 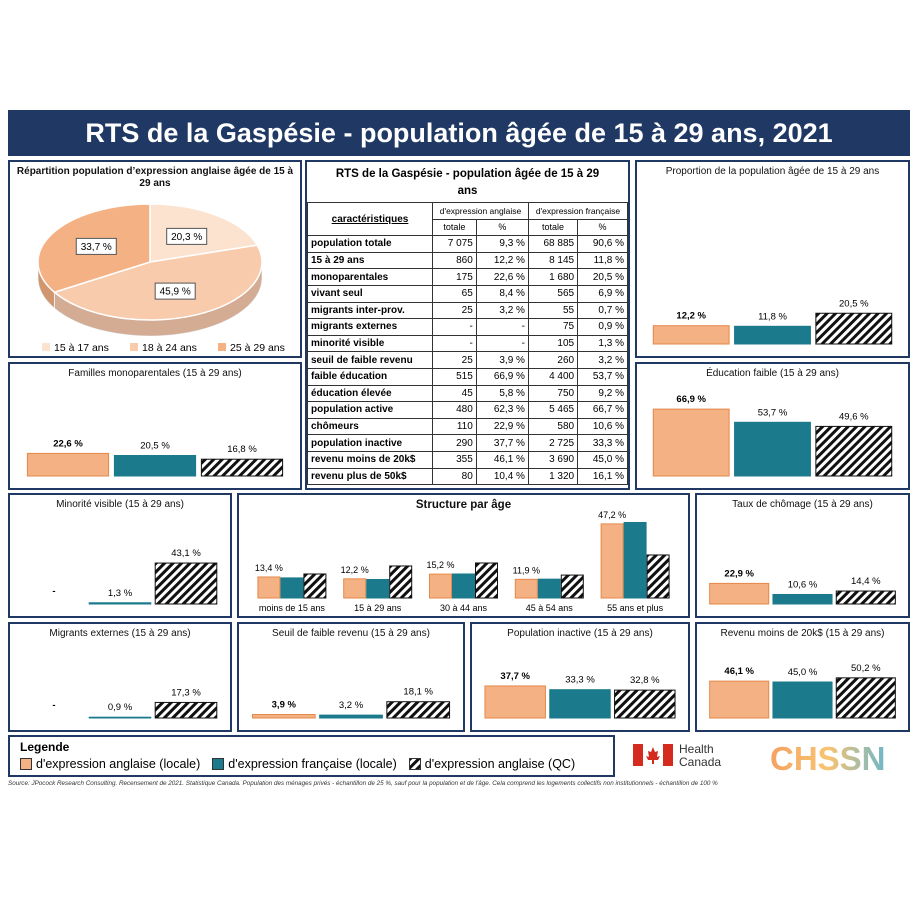 I want to click on table-cell: 110, so click(x=454, y=426).